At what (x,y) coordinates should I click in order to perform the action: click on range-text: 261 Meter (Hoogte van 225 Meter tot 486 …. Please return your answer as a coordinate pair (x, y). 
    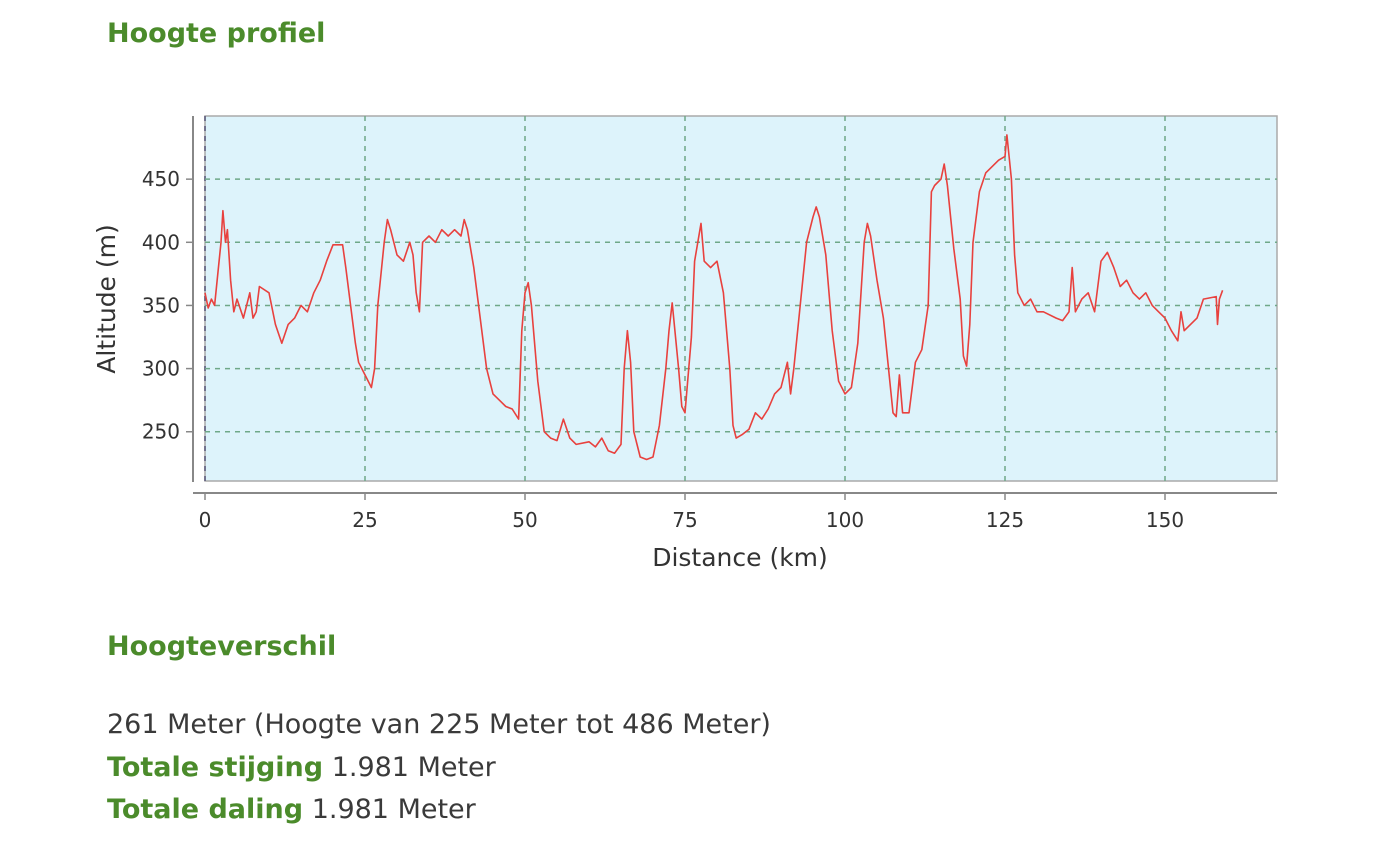
    Looking at the image, I should click on (439, 724).